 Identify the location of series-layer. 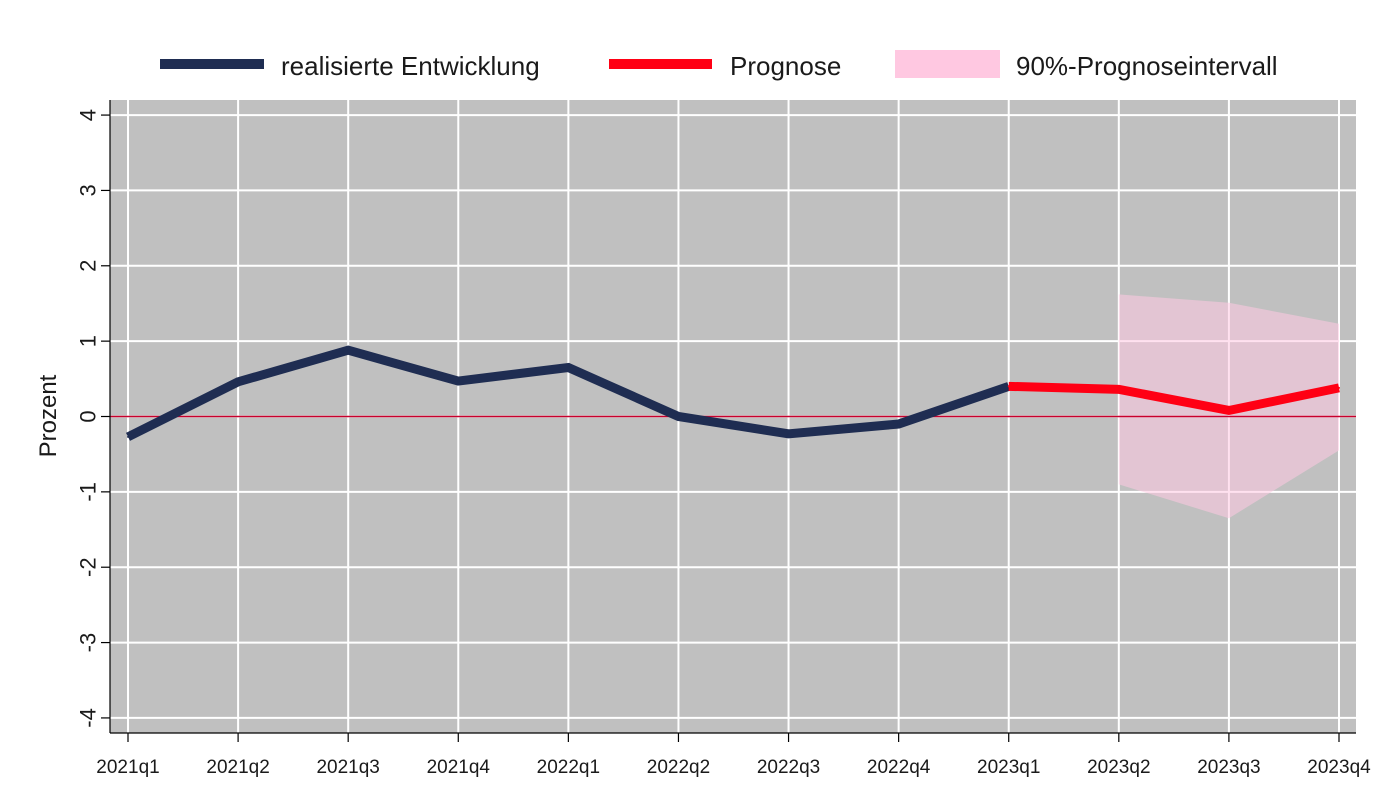
(732, 393).